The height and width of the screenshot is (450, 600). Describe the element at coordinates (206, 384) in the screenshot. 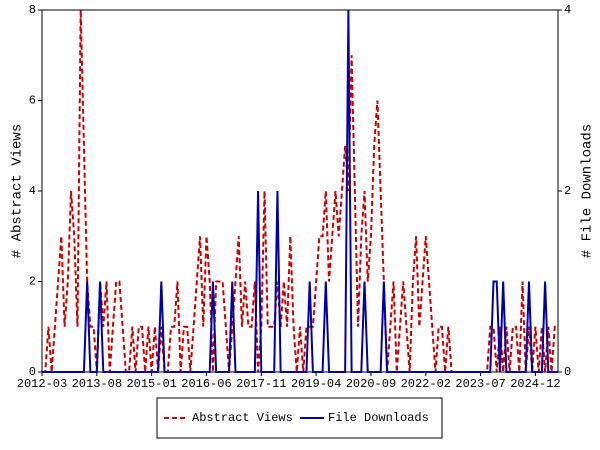

I see `x-tick-label: 2016-06` at that location.